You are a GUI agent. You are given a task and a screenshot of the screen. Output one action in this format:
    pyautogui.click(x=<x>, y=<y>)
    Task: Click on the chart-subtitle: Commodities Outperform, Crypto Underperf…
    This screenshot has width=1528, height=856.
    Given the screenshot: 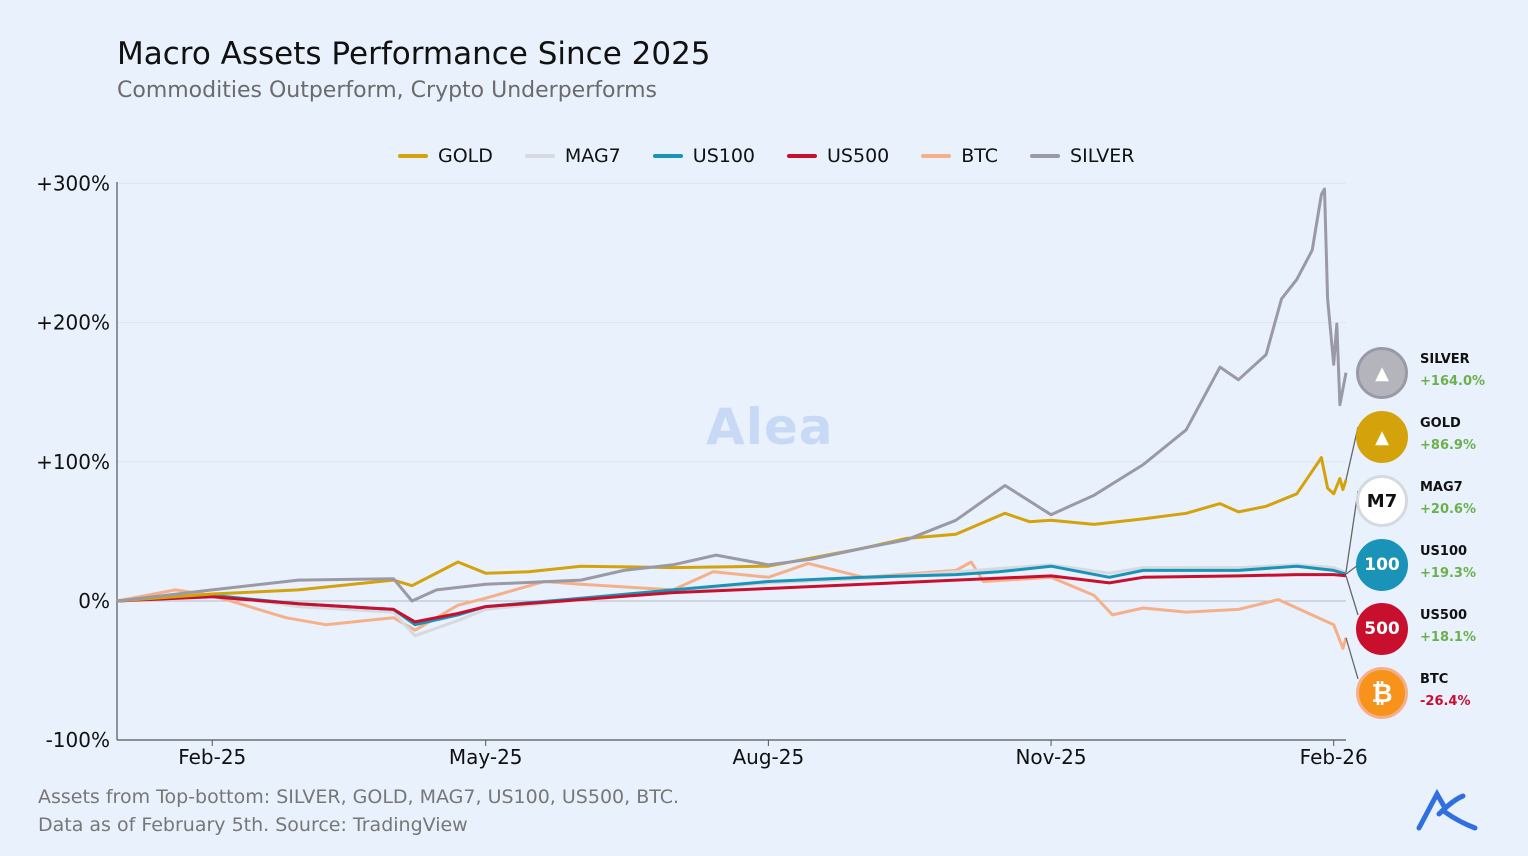 What is the action you would take?
    pyautogui.click(x=387, y=90)
    